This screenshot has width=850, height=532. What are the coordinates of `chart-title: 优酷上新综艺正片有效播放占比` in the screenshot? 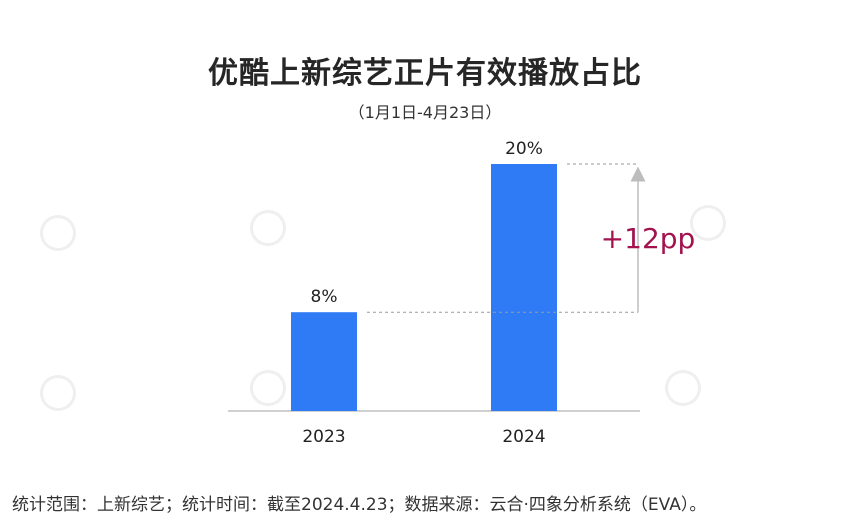 It's located at (425, 73).